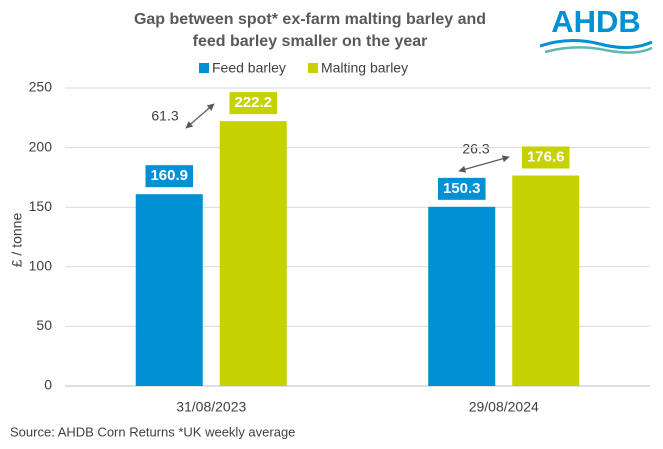 The height and width of the screenshot is (449, 663). I want to click on chart-title: feed barley smaller on the year, so click(310, 41).